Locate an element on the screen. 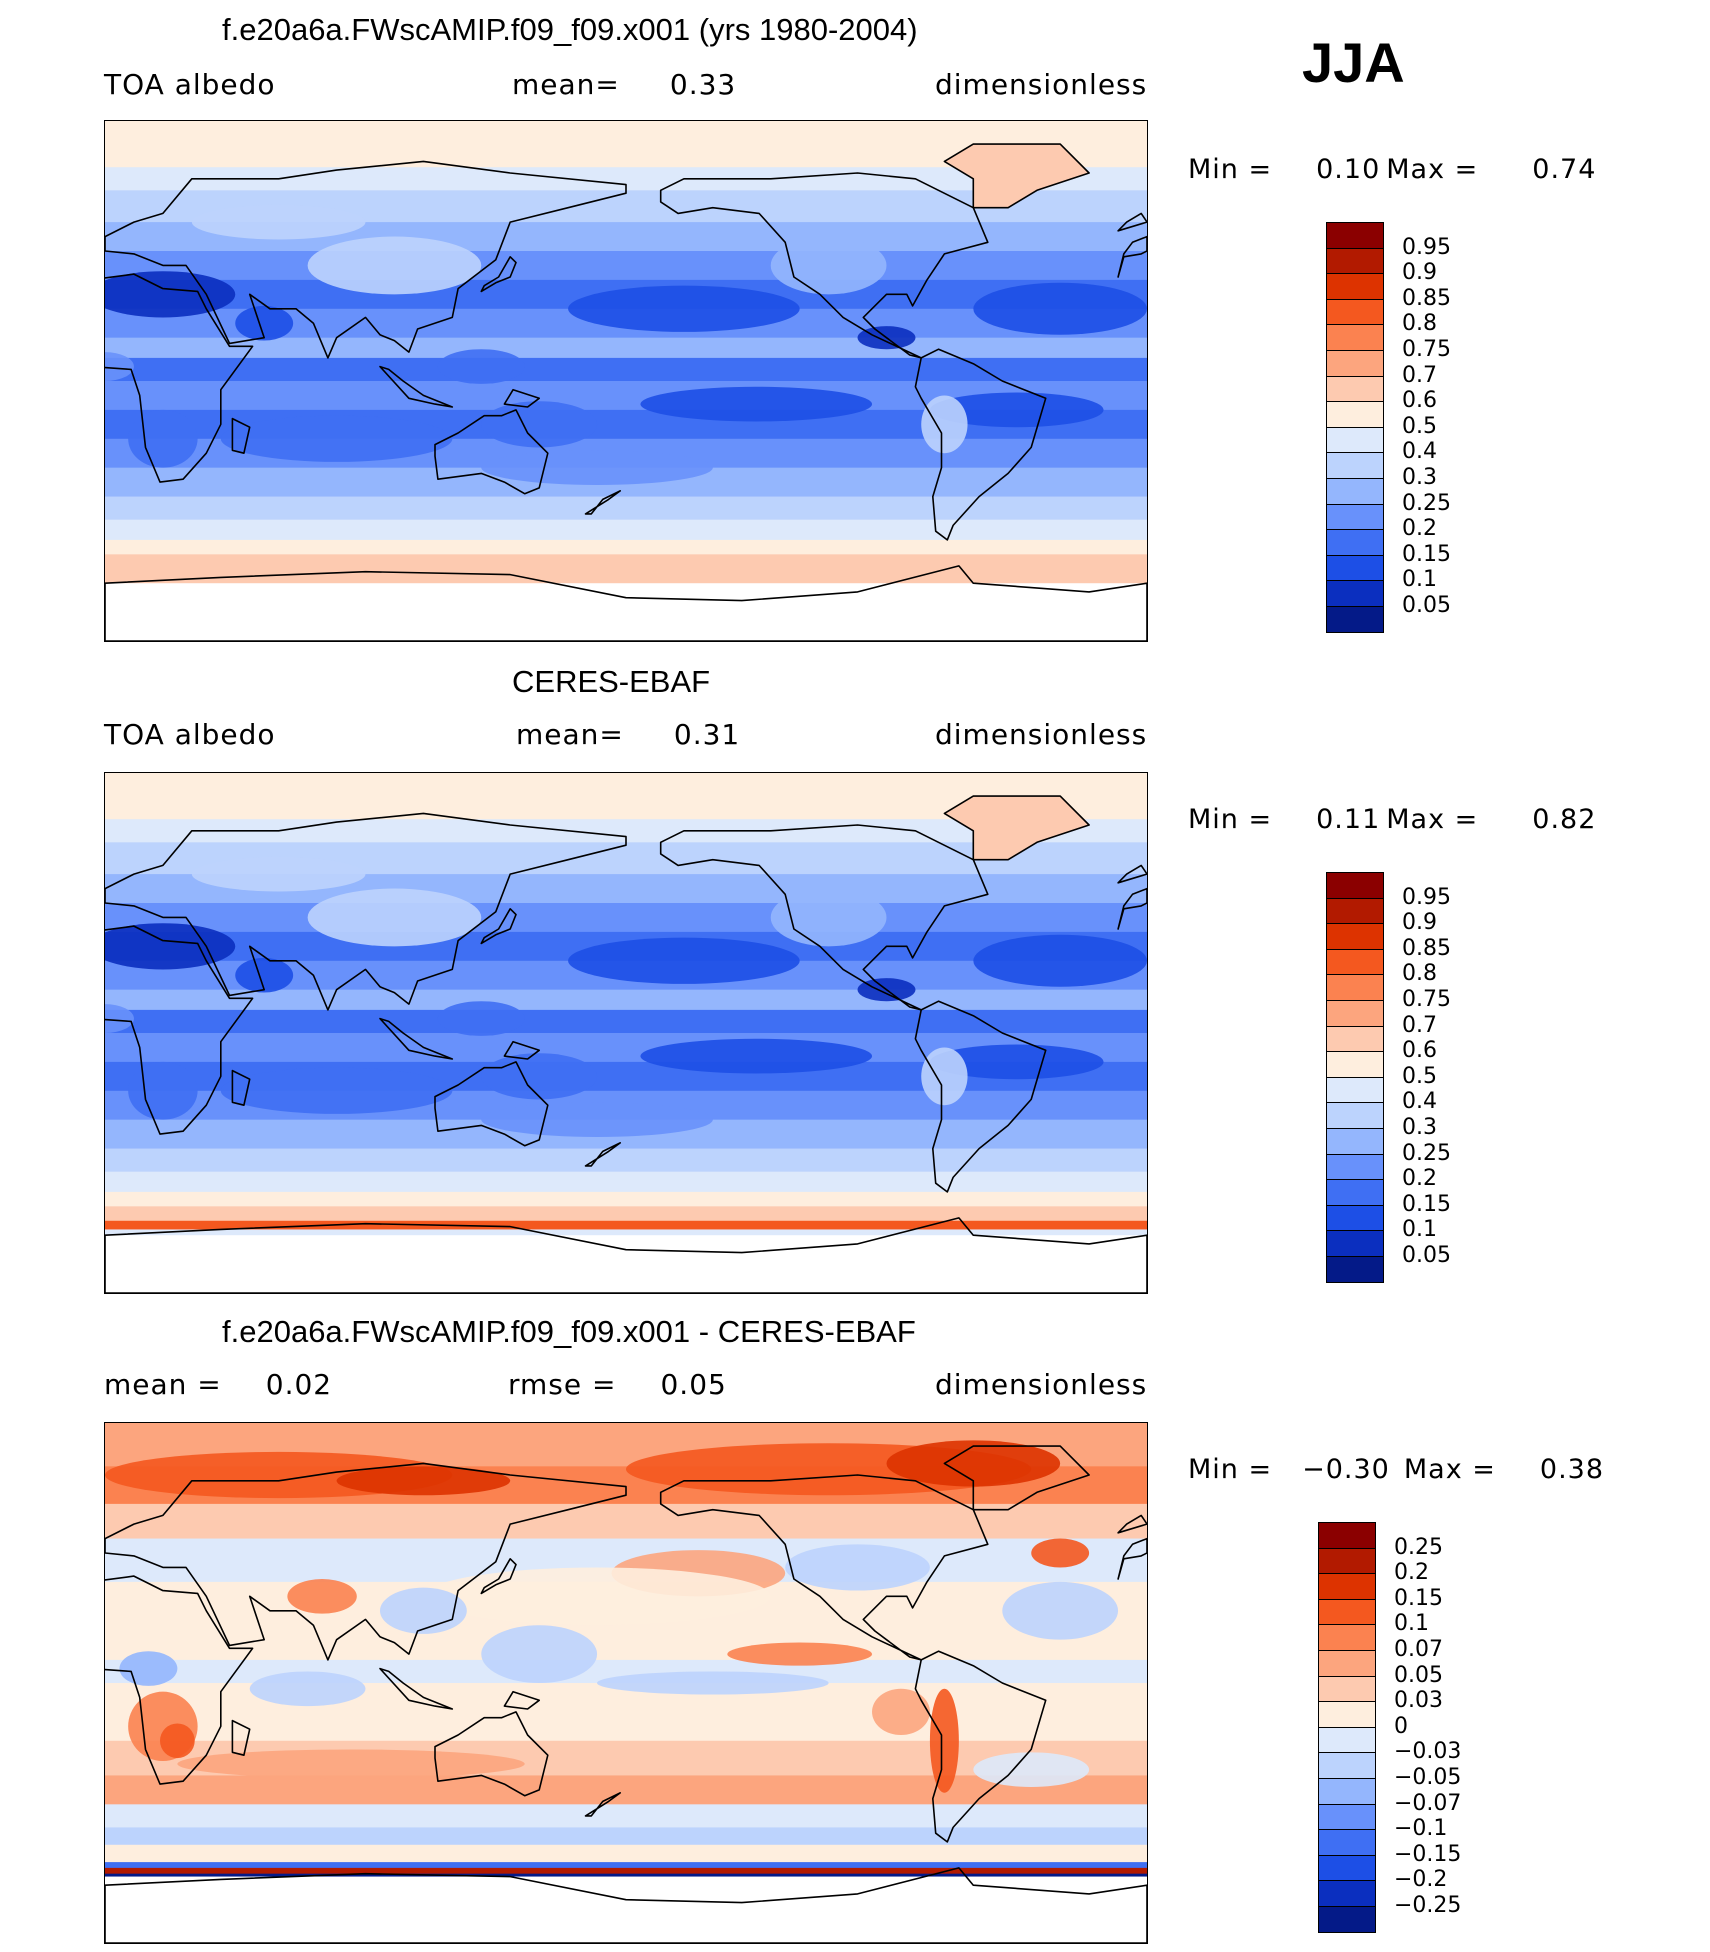  season-label: JJA is located at coordinates (1353, 62).